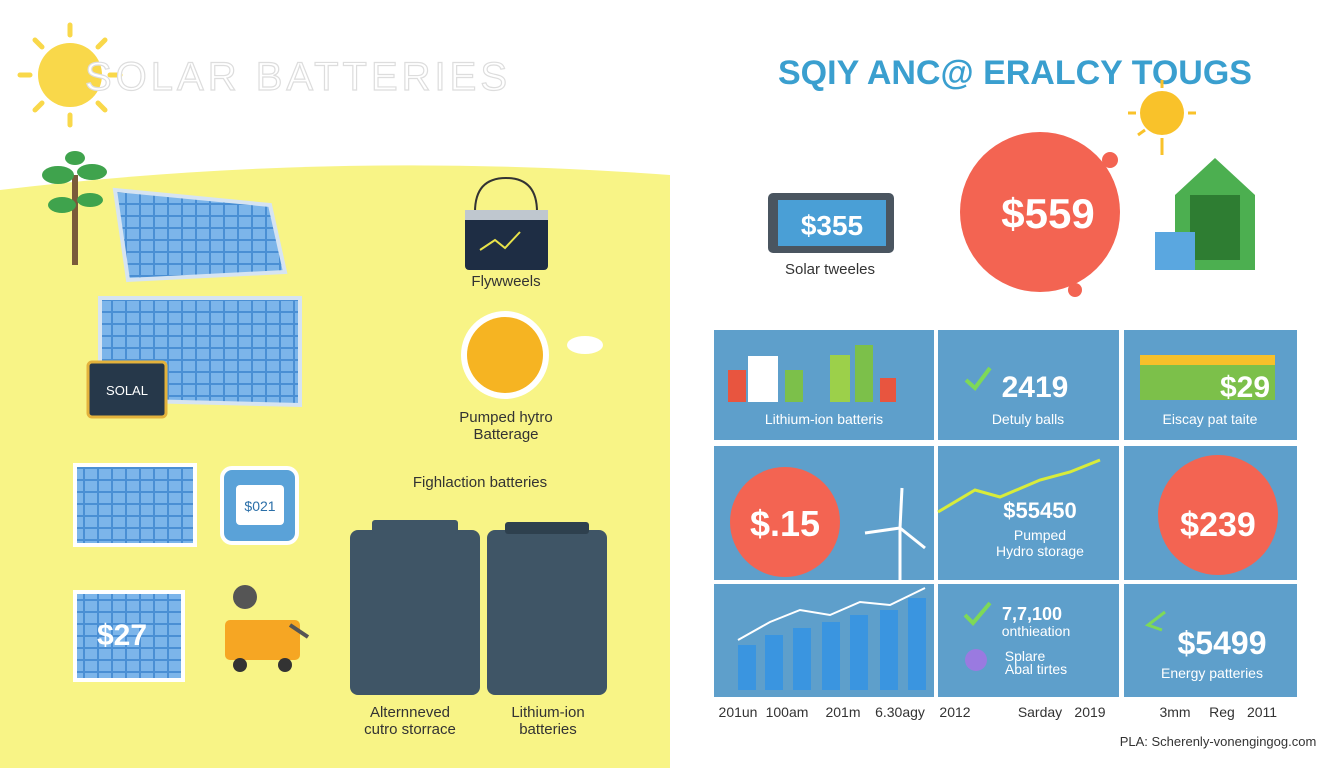 The image size is (1344, 768). I want to click on tile-value: $29, so click(1245, 387).